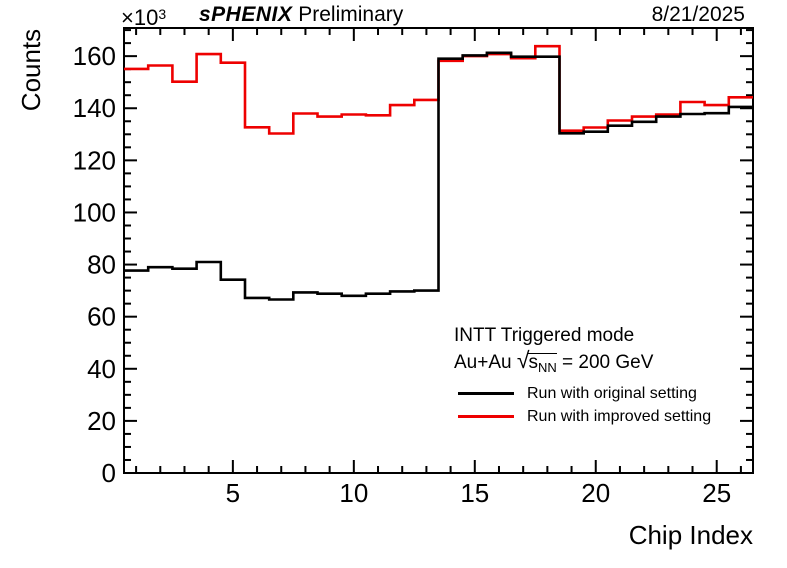 The height and width of the screenshot is (568, 787). I want to click on legend-entry-improved: Run with improved setting, so click(581, 416).